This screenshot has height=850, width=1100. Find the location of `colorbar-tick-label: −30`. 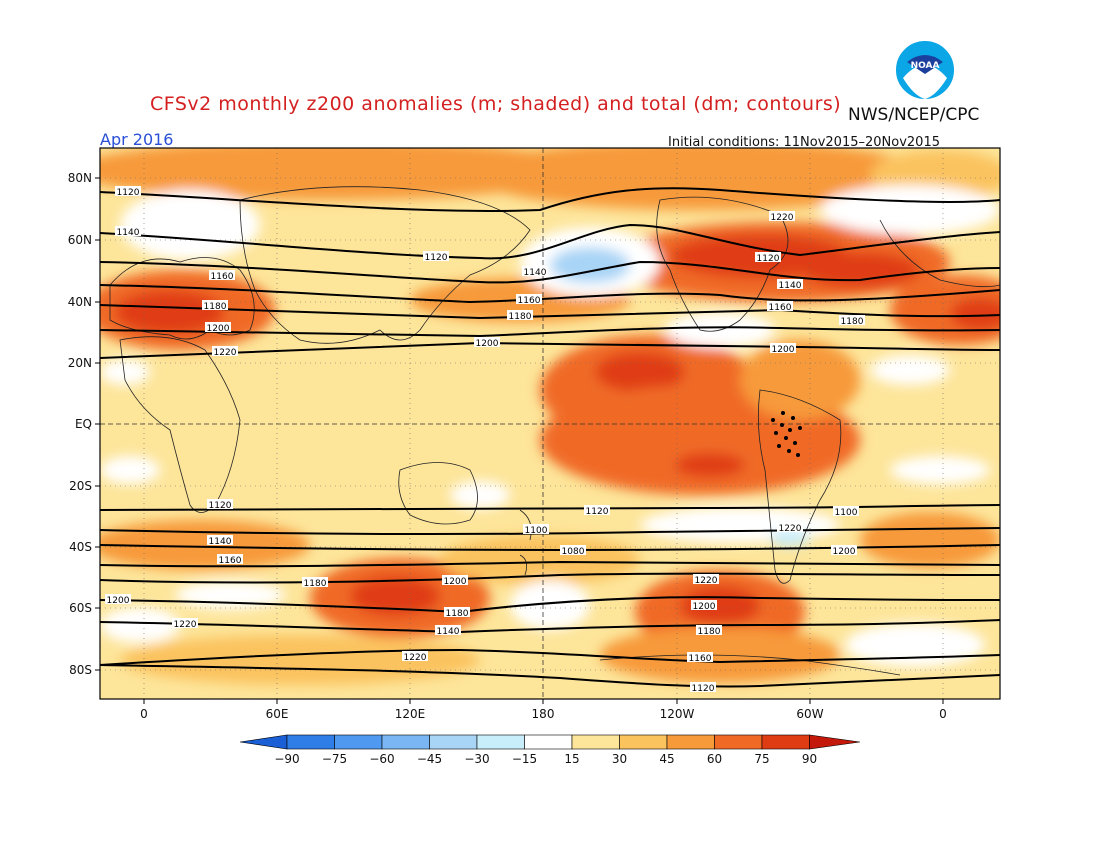

colorbar-tick-label: −30 is located at coordinates (476, 759).